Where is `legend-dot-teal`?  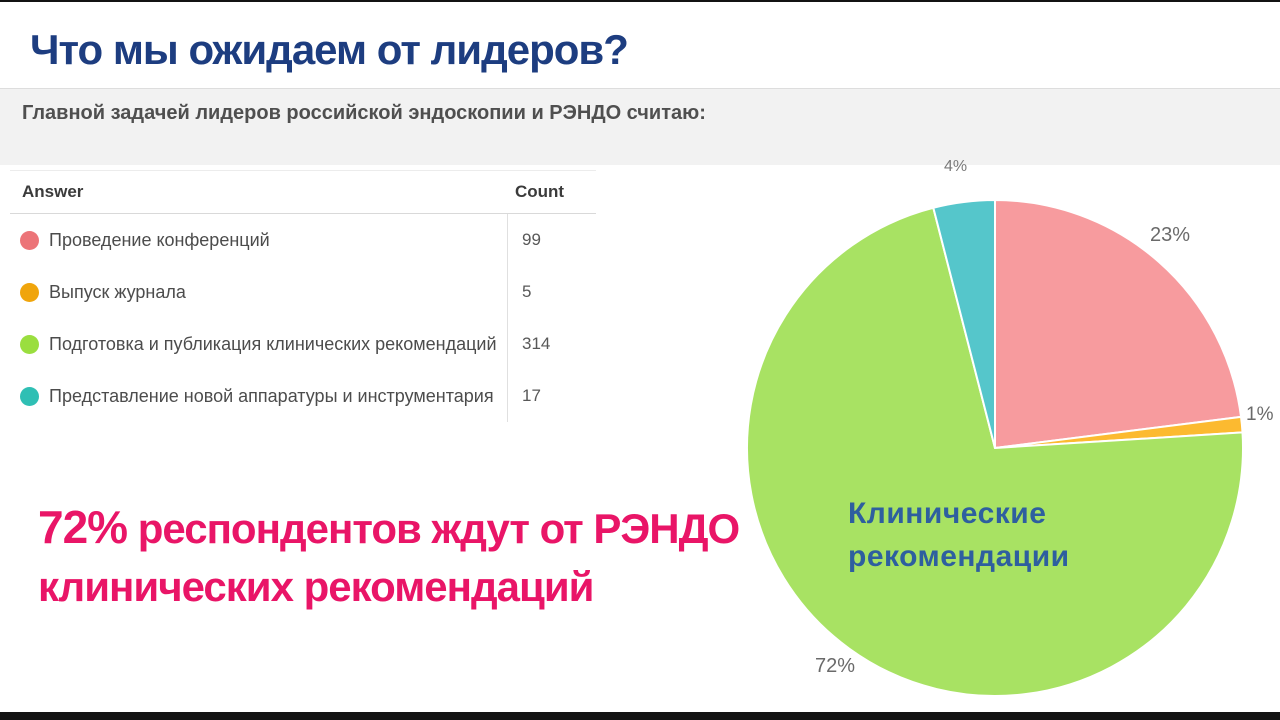 legend-dot-teal is located at coordinates (29, 396).